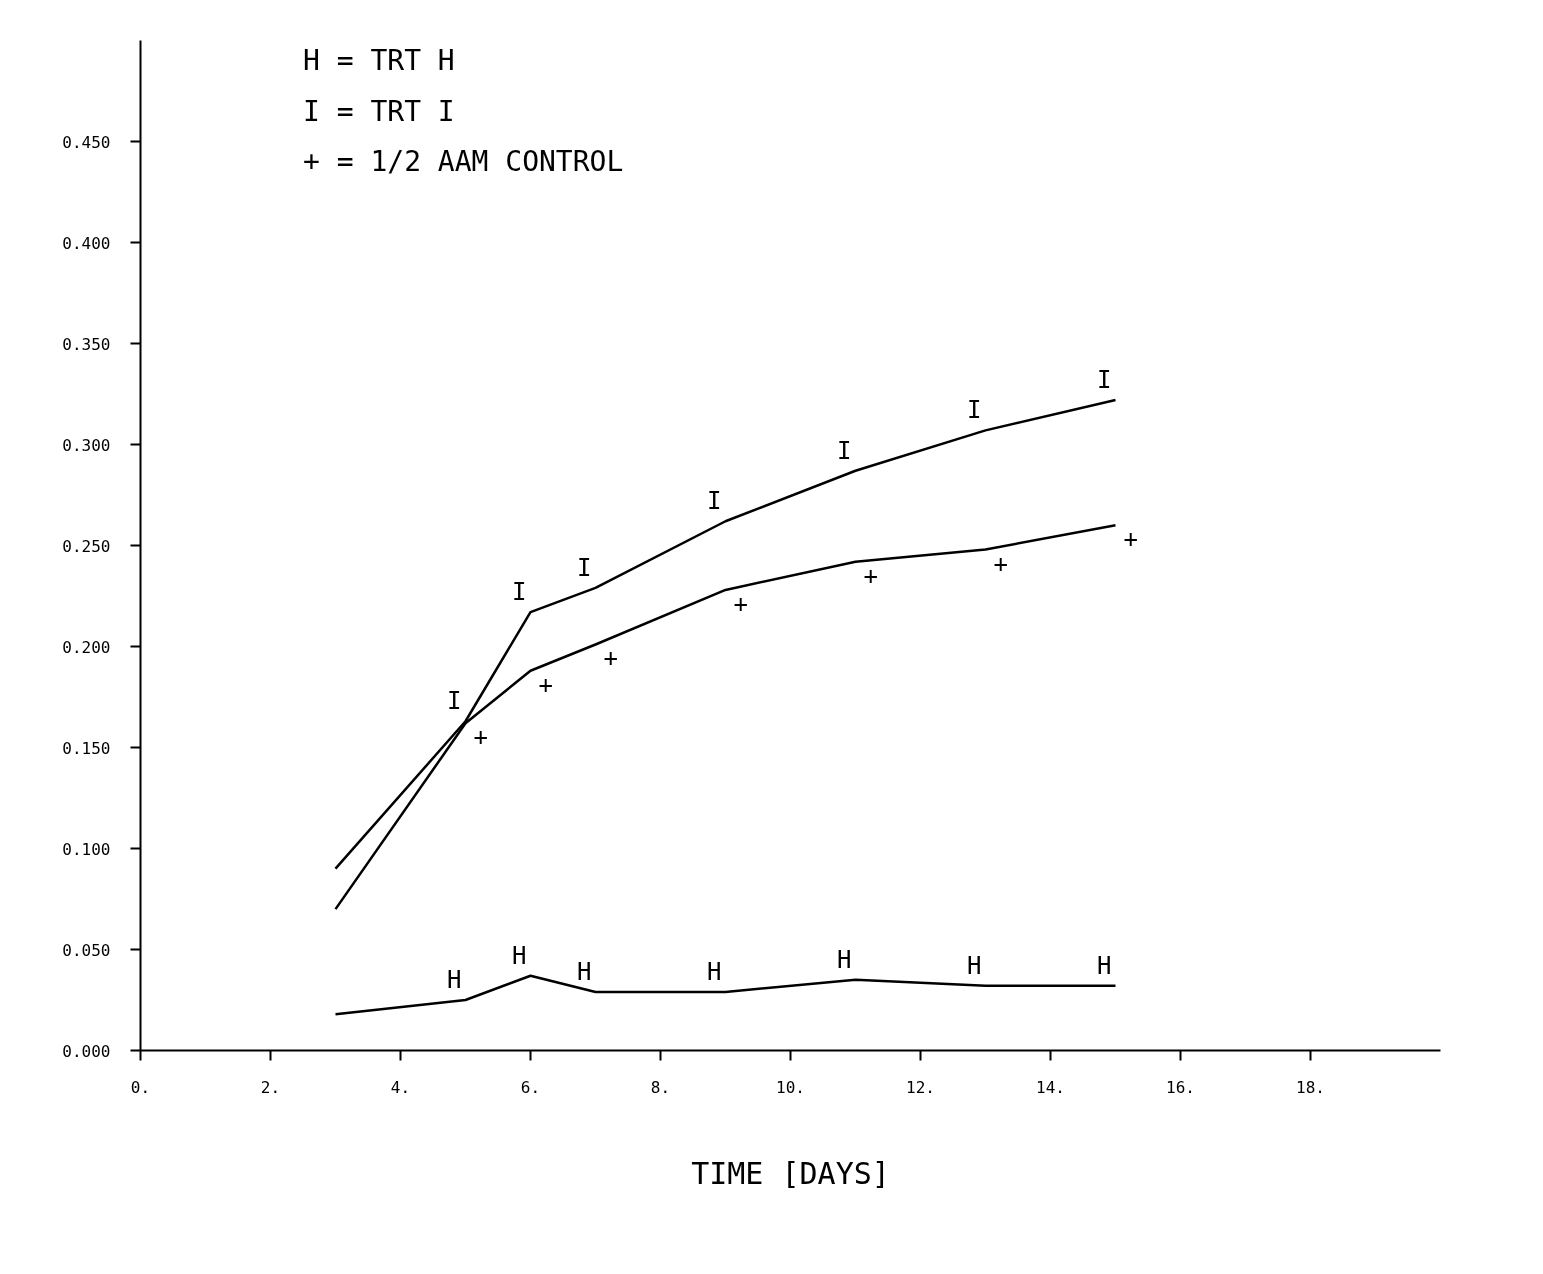 Image resolution: width=1543 pixels, height=1274 pixels. Describe the element at coordinates (379, 111) in the screenshot. I see `annotation: I = TRT I` at that location.